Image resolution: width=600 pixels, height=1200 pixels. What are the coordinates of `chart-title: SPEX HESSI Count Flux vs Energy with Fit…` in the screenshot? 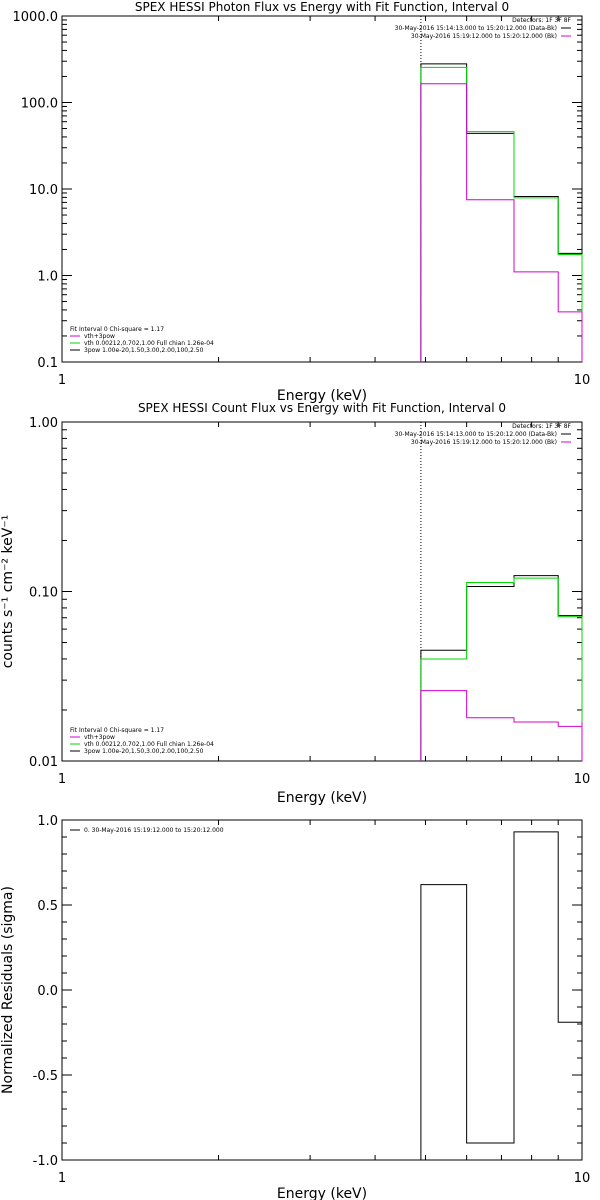 It's located at (322, 408).